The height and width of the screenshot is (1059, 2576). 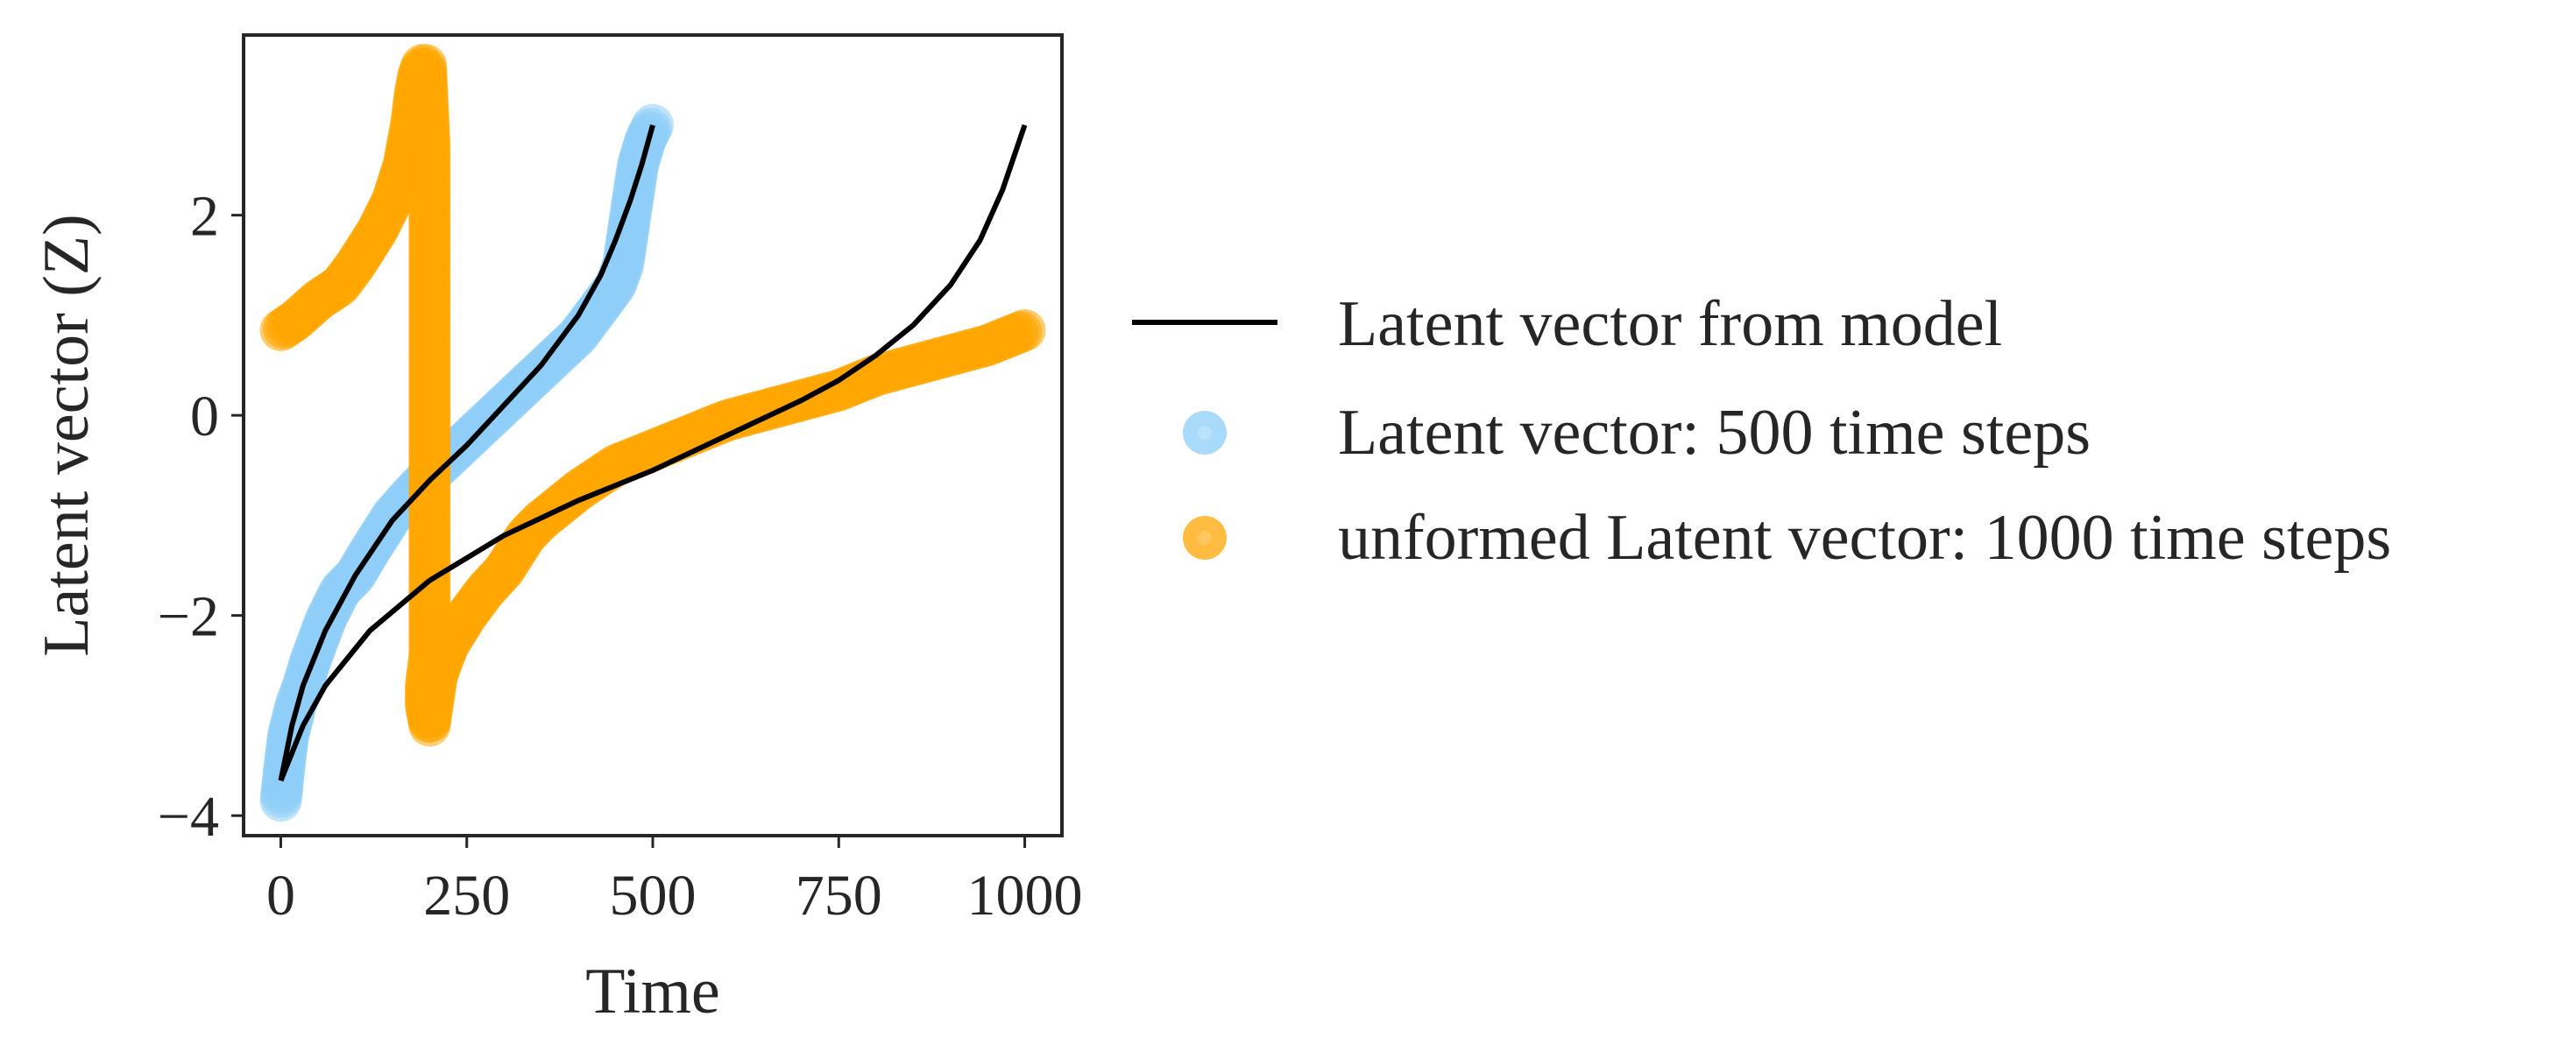 What do you see at coordinates (1714, 433) in the screenshot?
I see `legend-label-500-steps: Latent vector: 500 time steps` at bounding box center [1714, 433].